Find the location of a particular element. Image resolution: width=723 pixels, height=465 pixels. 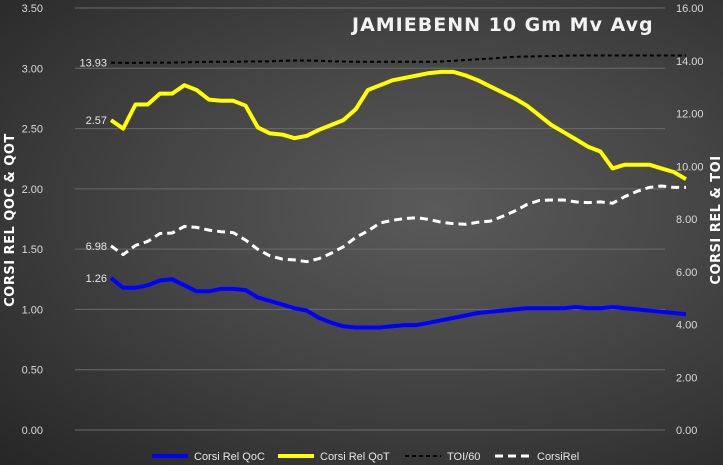

start-data-label: 13.93 is located at coordinates (93, 64).